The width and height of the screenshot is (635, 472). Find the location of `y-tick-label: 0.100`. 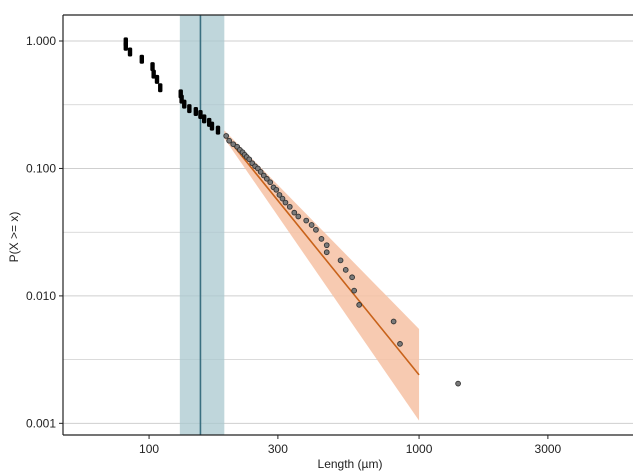

y-tick-label: 0.100 is located at coordinates (41, 168).